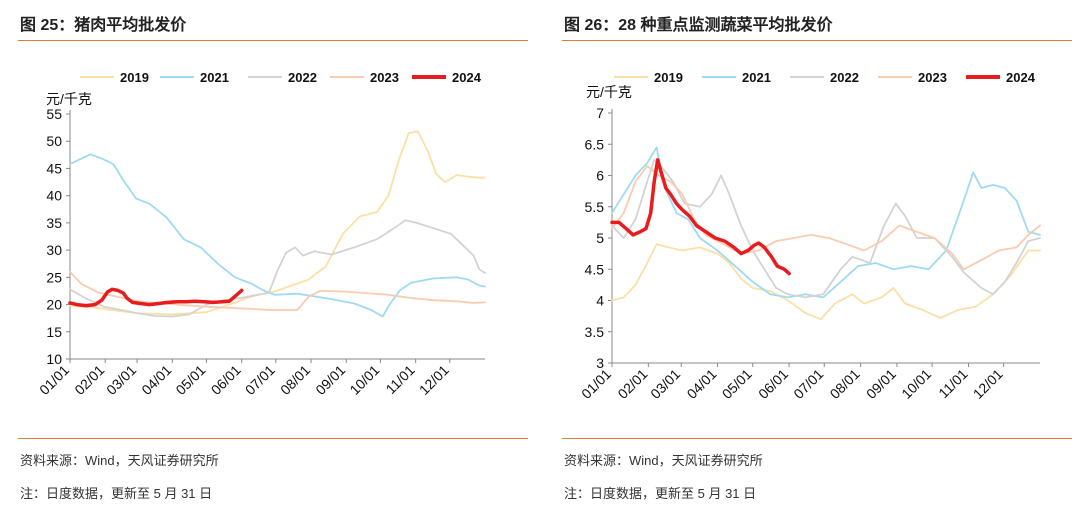 The height and width of the screenshot is (506, 1080). What do you see at coordinates (54, 114) in the screenshot?
I see `y-tick-label: 55` at bounding box center [54, 114].